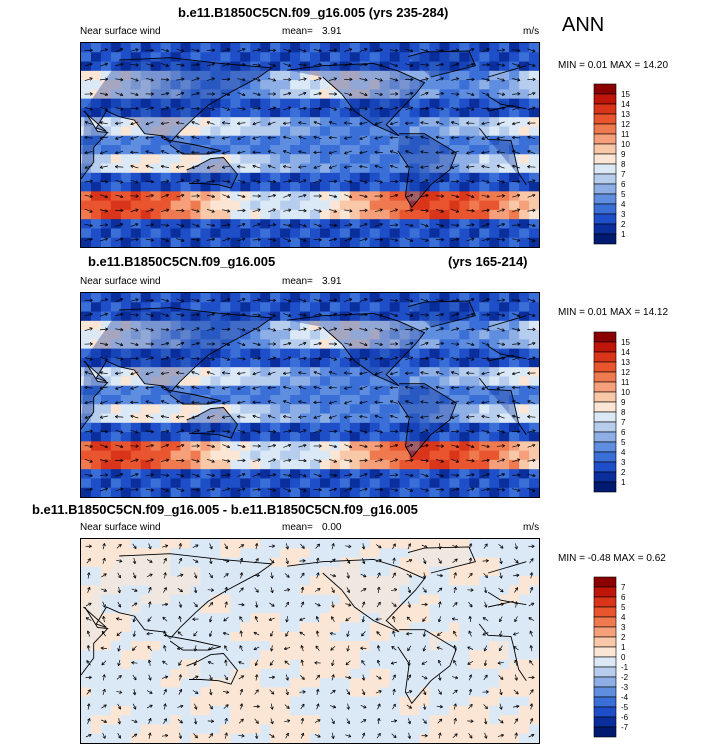 The width and height of the screenshot is (719, 751). Describe the element at coordinates (605, 447) in the screenshot. I see `colorbar-swatch` at that location.